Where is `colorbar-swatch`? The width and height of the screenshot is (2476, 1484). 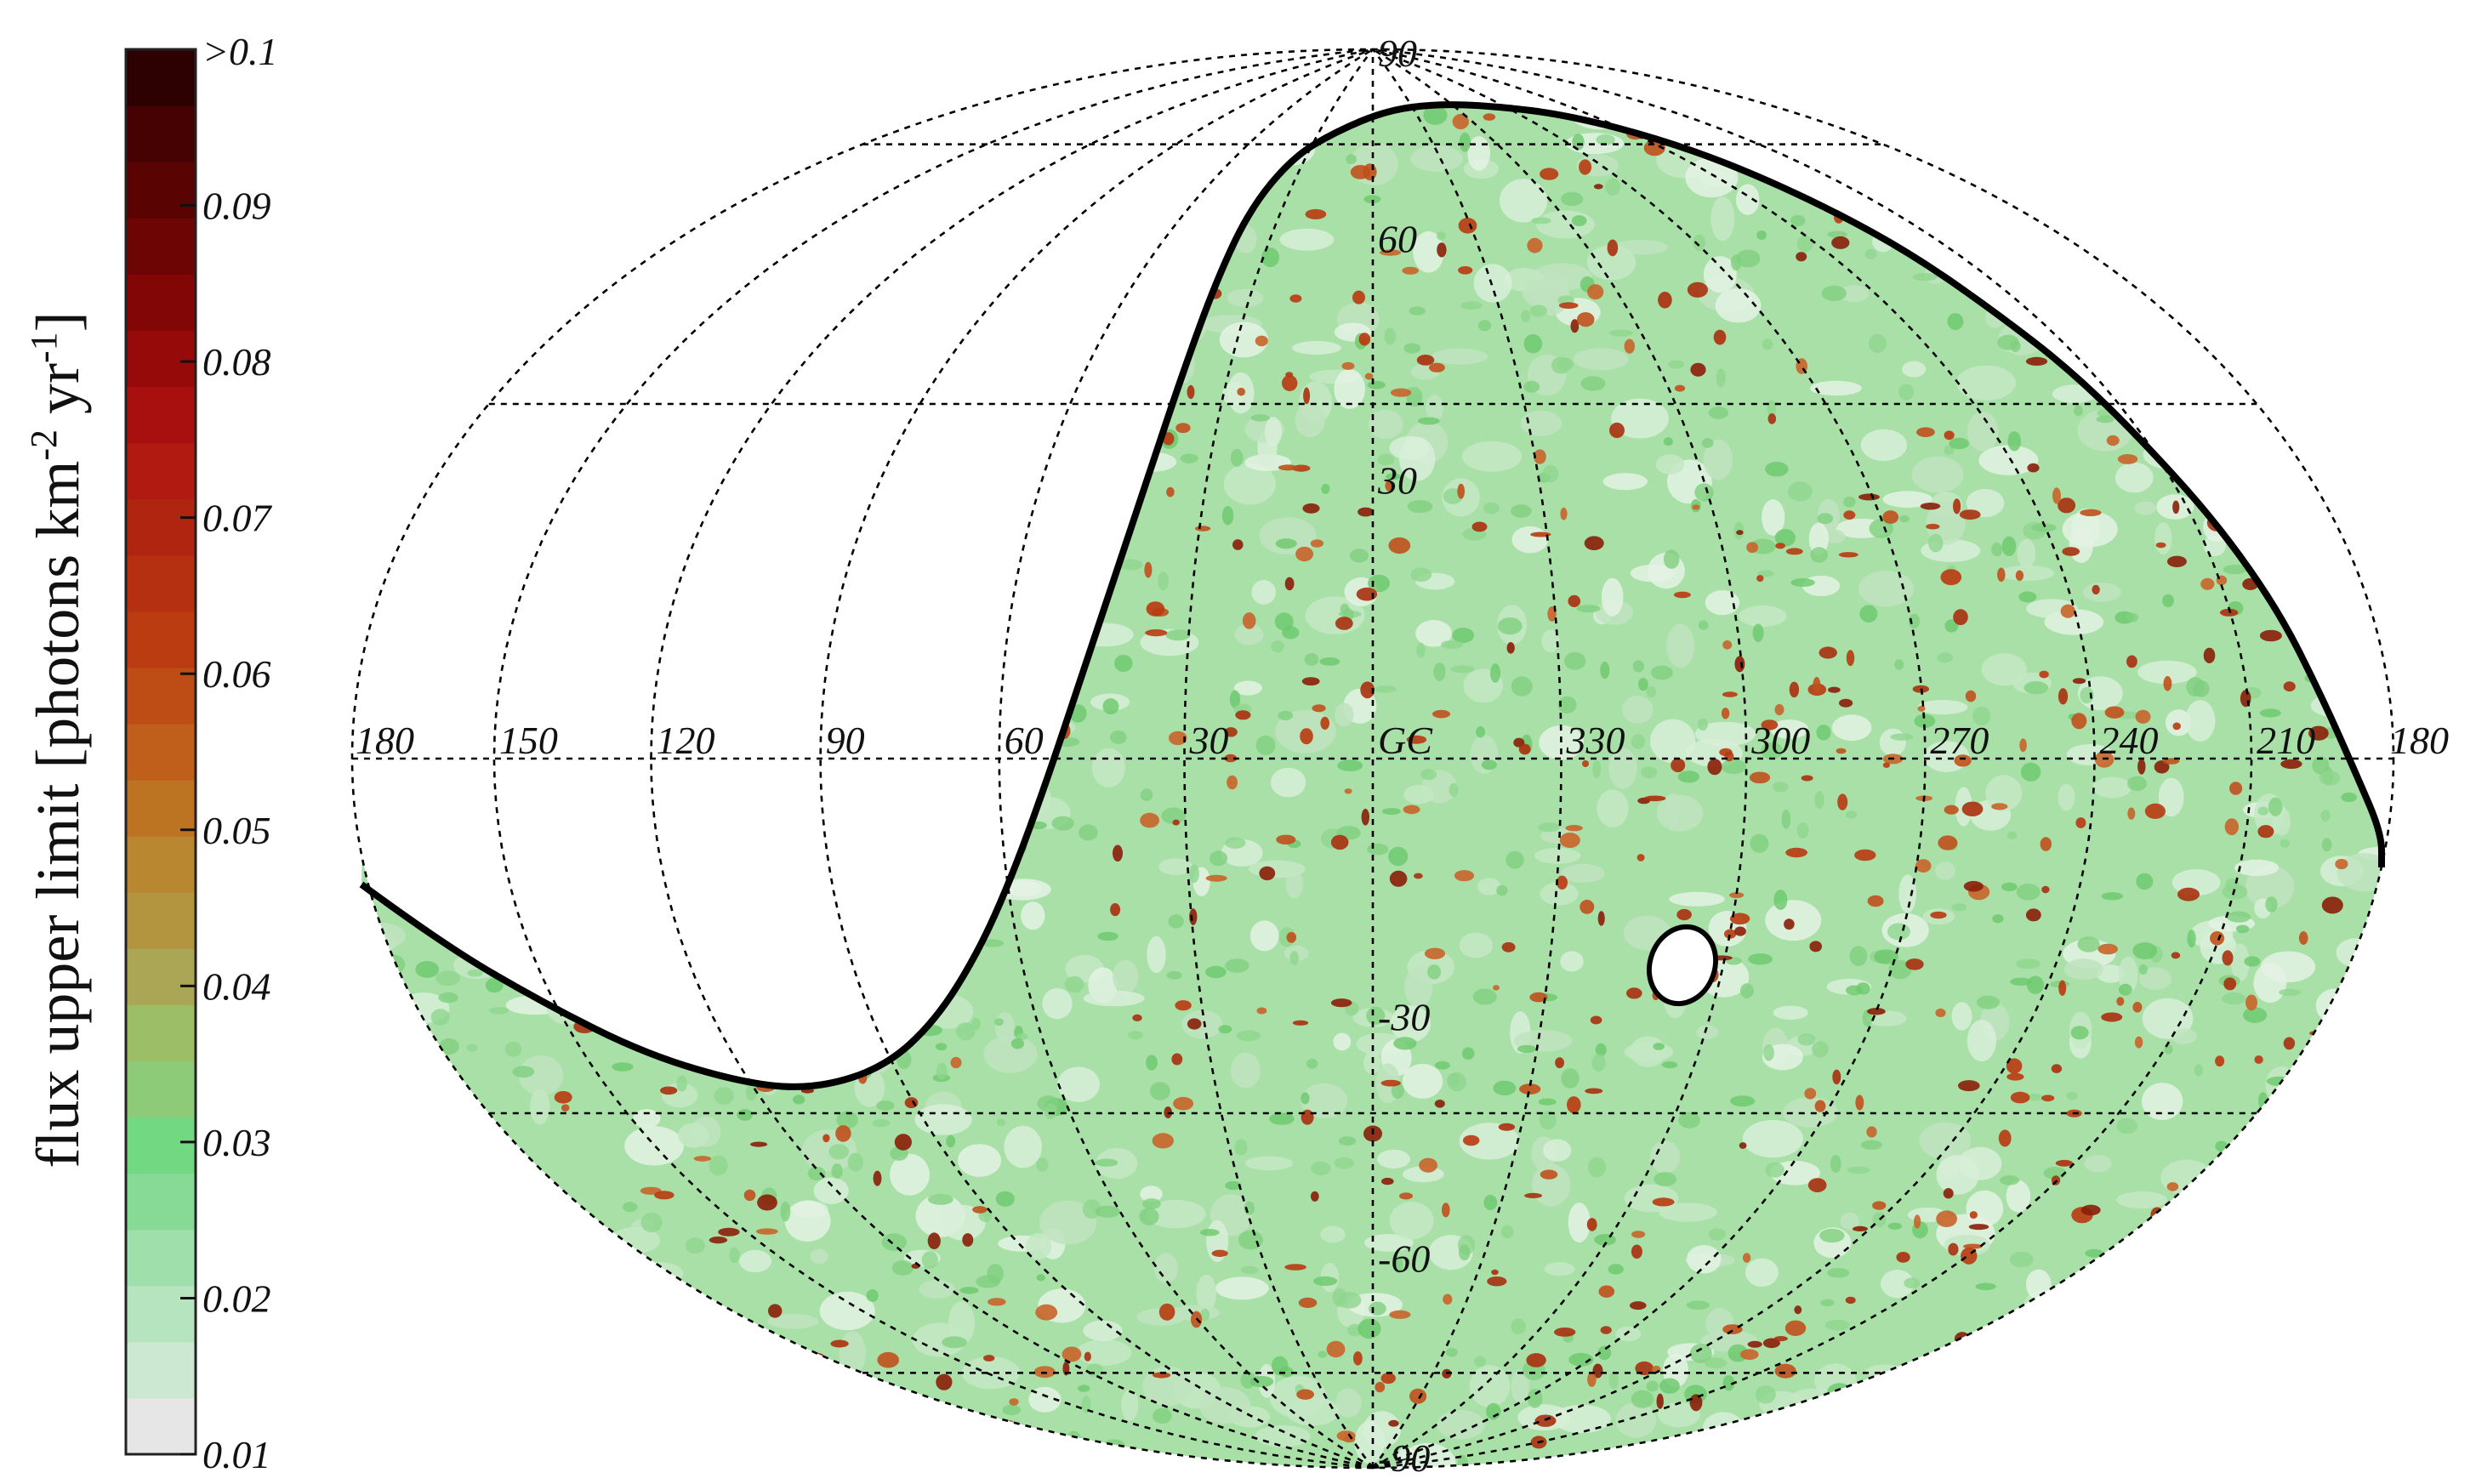 colorbar-swatch is located at coordinates (161, 1258).